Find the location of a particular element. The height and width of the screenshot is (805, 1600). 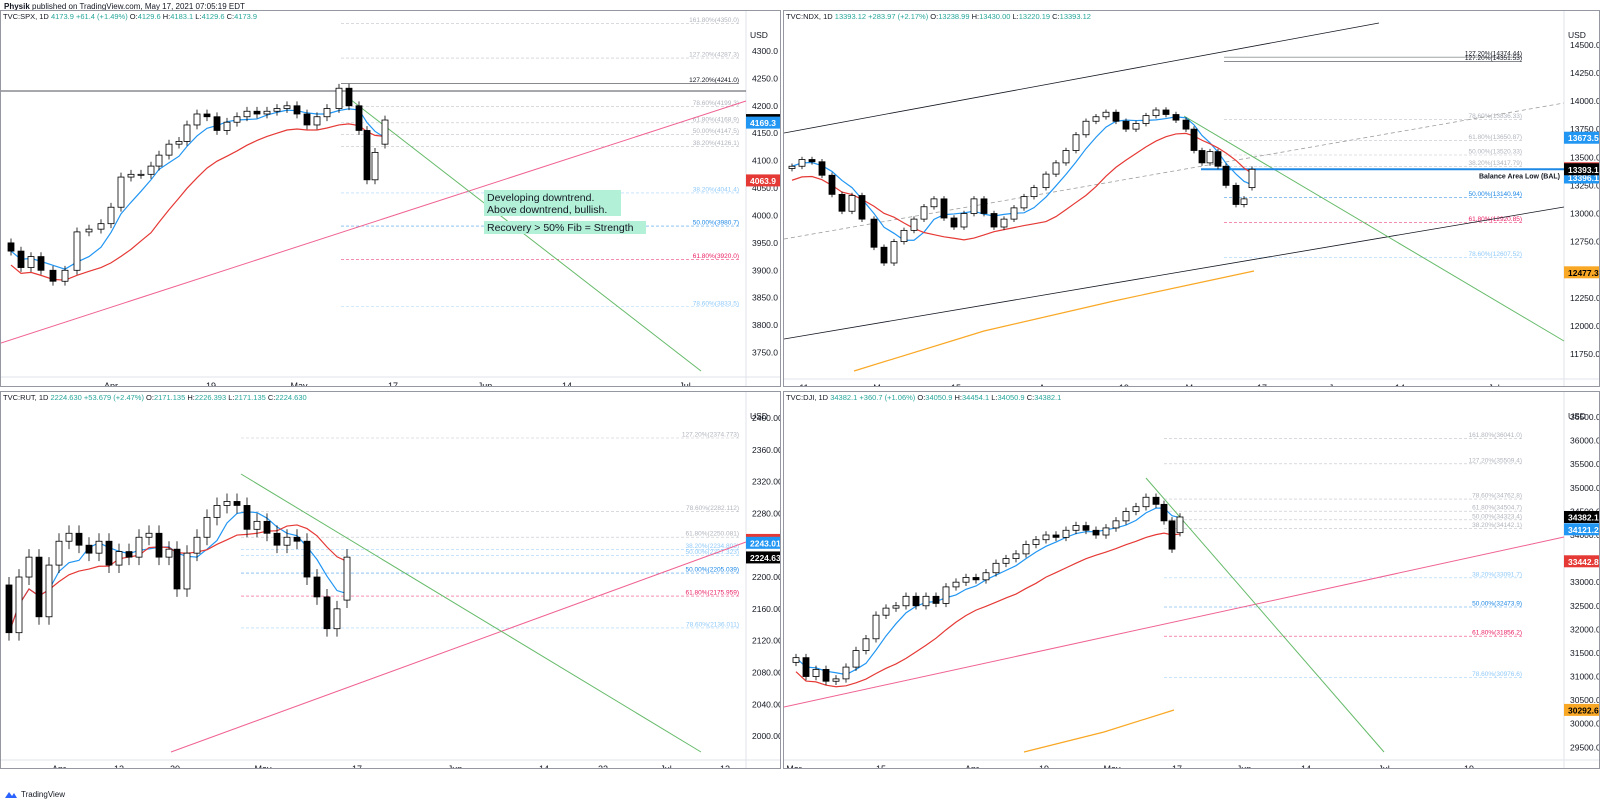

price-tick-label: 14250.0 is located at coordinates (1585, 73).